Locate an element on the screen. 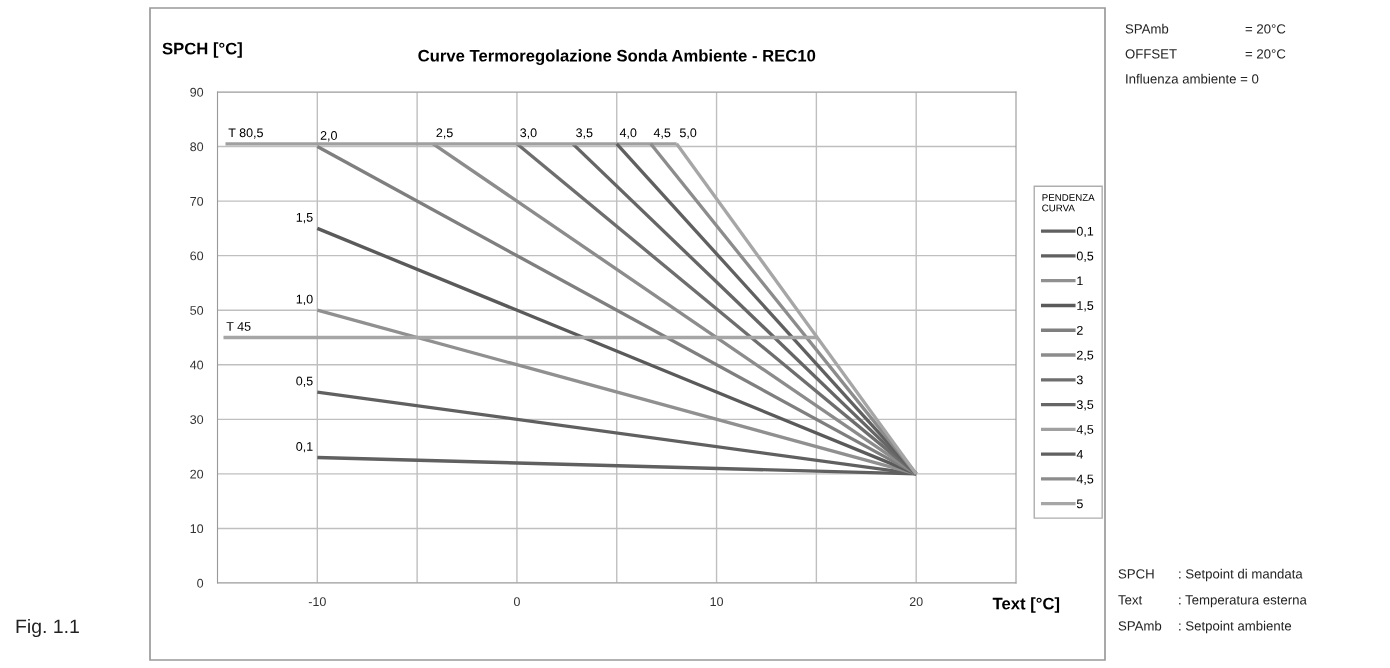 The height and width of the screenshot is (668, 1390). x-axis-title: Text [°C] is located at coordinates (1026, 605).